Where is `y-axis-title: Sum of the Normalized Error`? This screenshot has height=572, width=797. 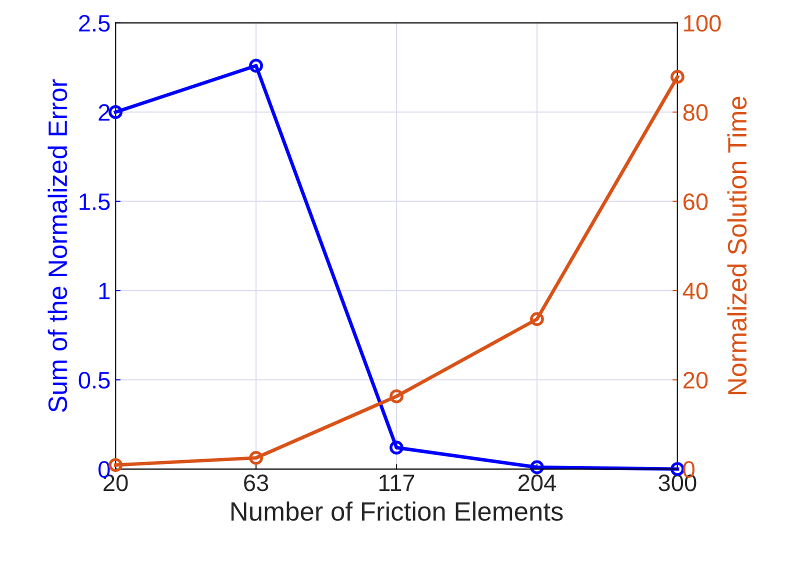 y-axis-title: Sum of the Normalized Error is located at coordinates (58, 245).